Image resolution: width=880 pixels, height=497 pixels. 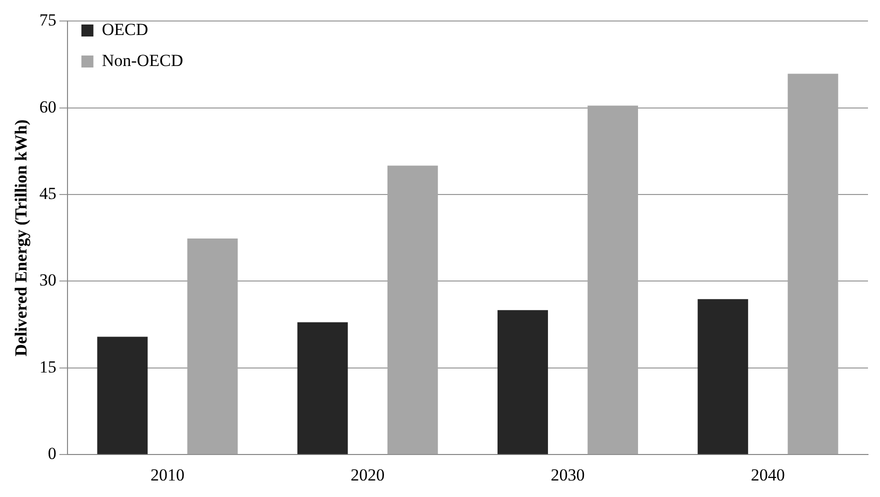 What do you see at coordinates (143, 60) in the screenshot?
I see `legend-label: Non-OECD` at bounding box center [143, 60].